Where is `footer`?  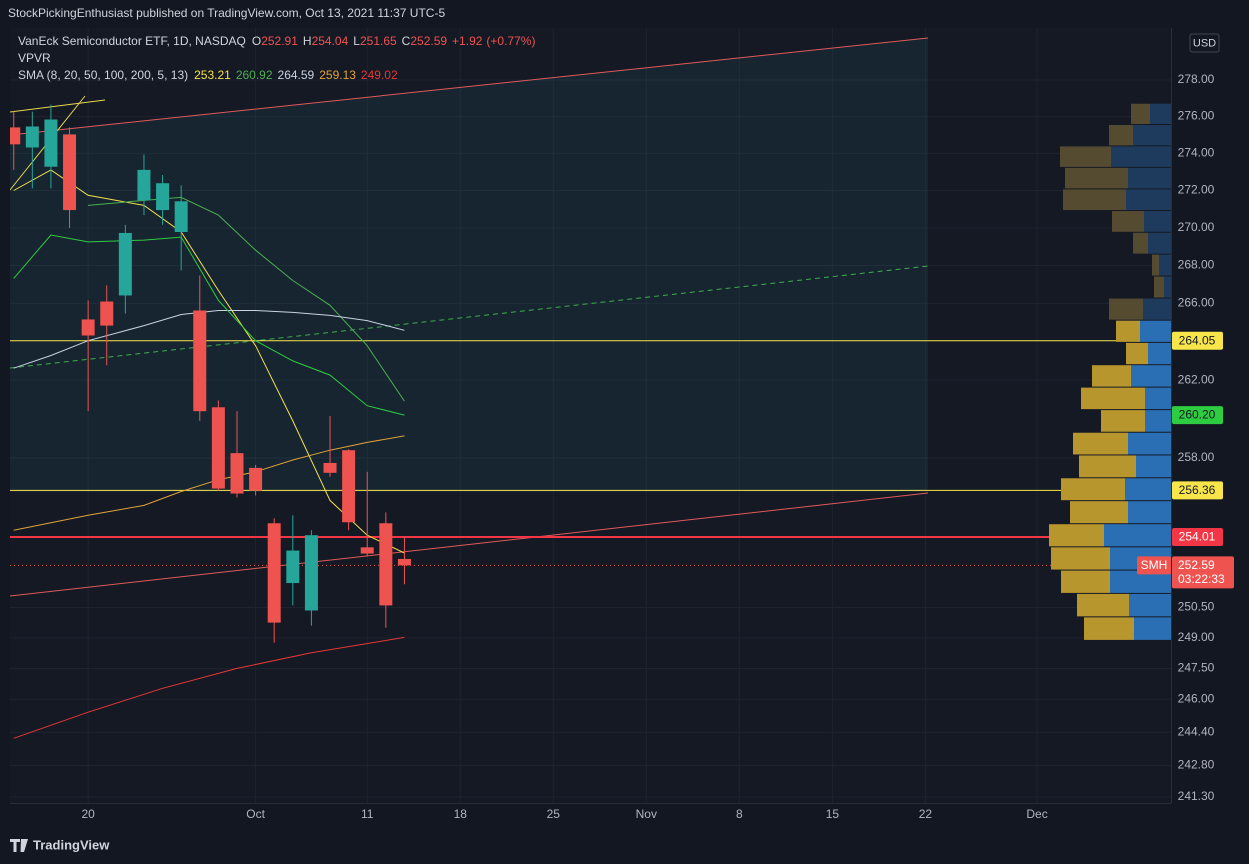 footer is located at coordinates (624, 846).